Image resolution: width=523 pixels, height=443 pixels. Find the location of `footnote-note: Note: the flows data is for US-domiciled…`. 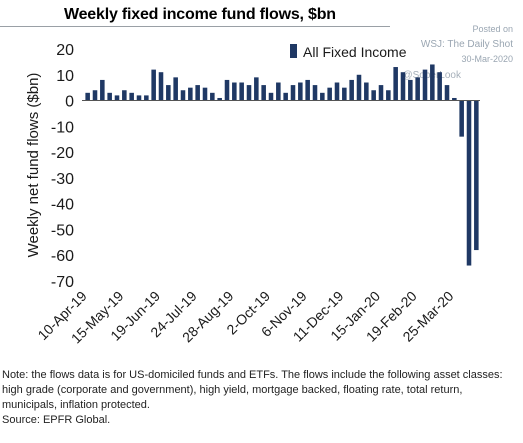

footnote-note: Note: the flows data is for US-domiciled… is located at coordinates (252, 390).